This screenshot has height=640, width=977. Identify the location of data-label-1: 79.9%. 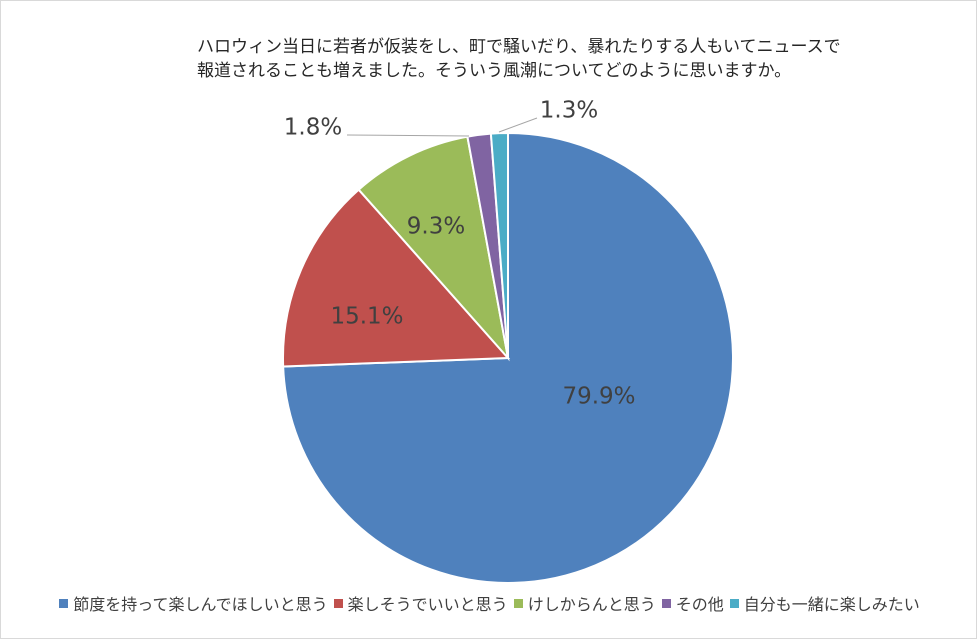
(598, 397).